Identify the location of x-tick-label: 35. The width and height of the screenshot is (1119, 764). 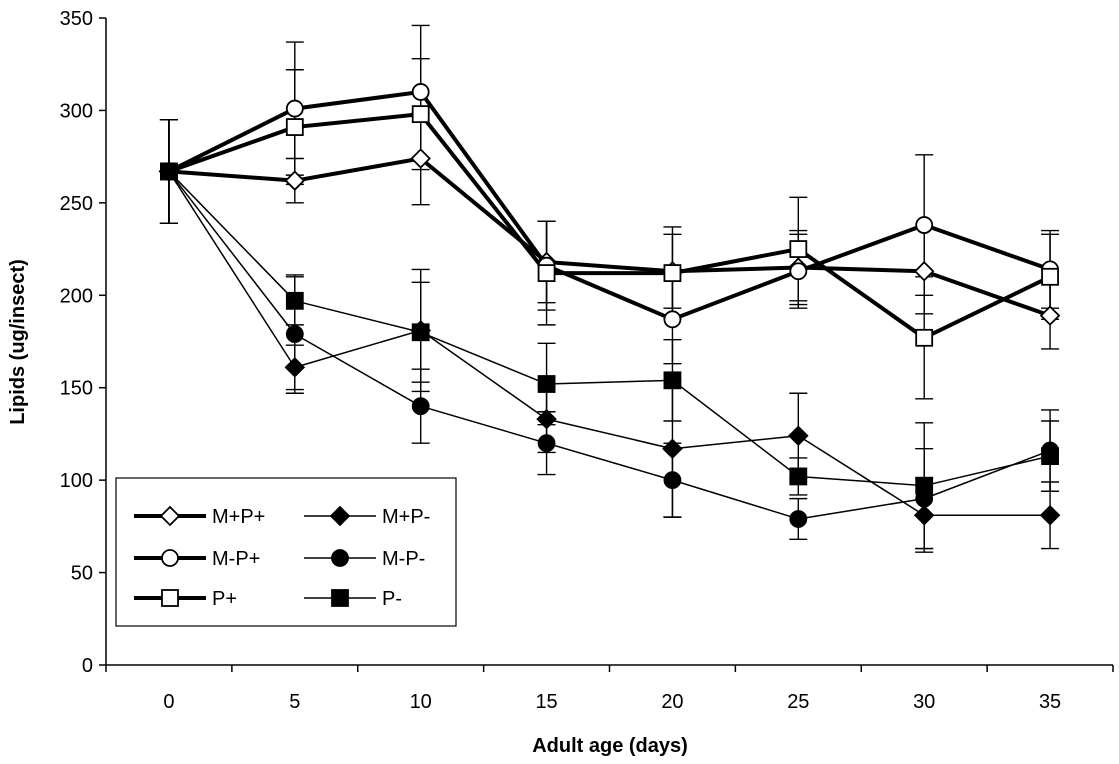
(1050, 702).